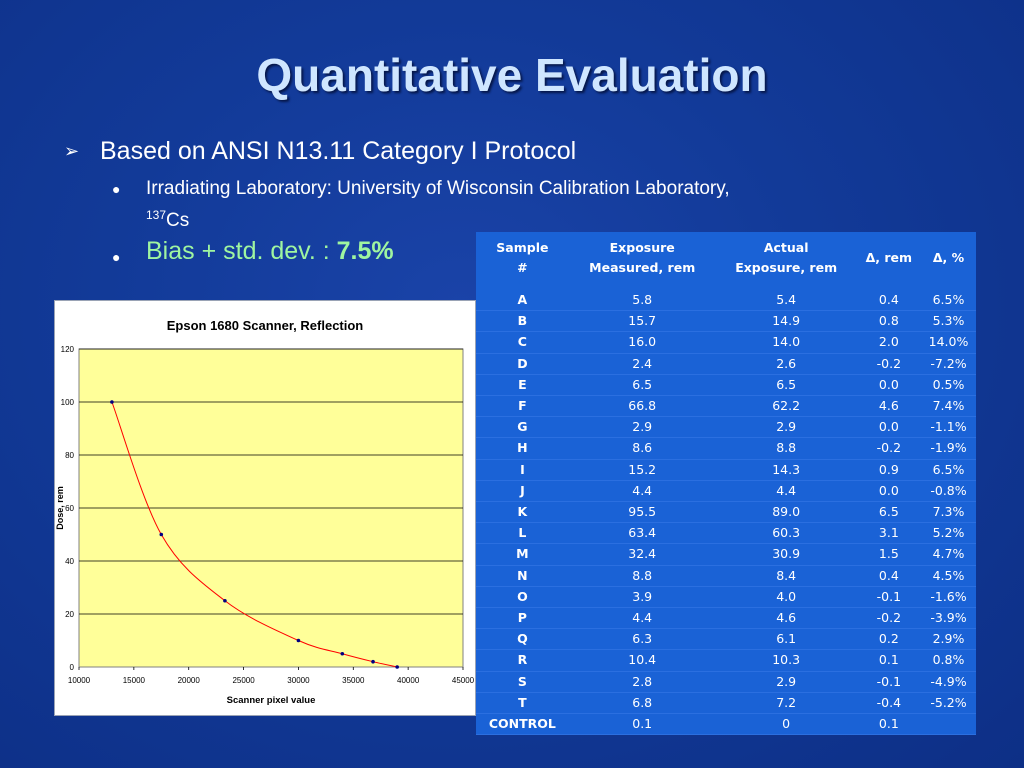  I want to click on table-cell: 8.4, so click(786, 576).